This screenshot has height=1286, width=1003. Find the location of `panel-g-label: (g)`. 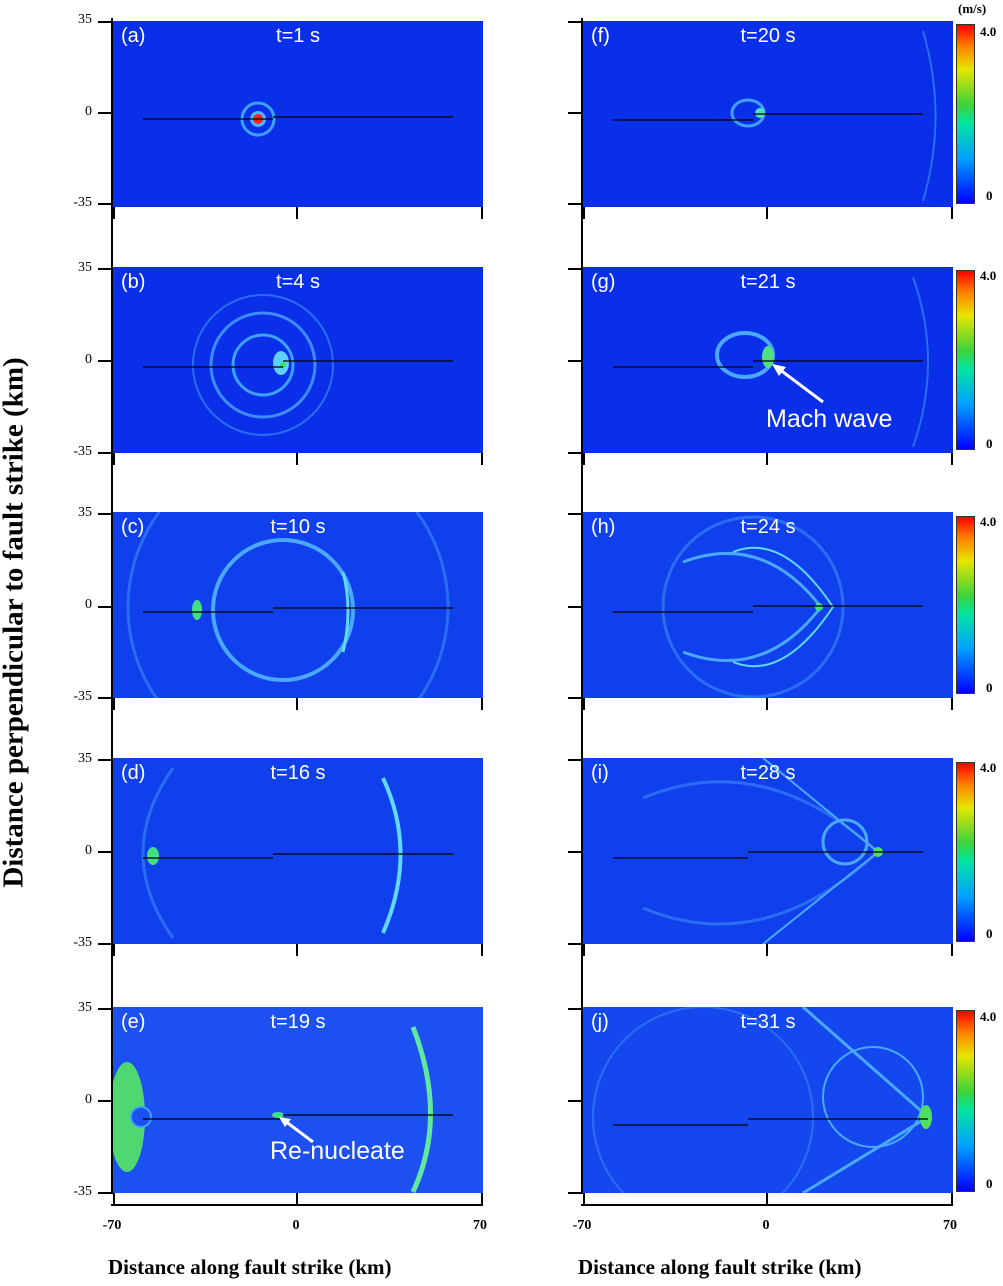

panel-g-label: (g) is located at coordinates (603, 282).